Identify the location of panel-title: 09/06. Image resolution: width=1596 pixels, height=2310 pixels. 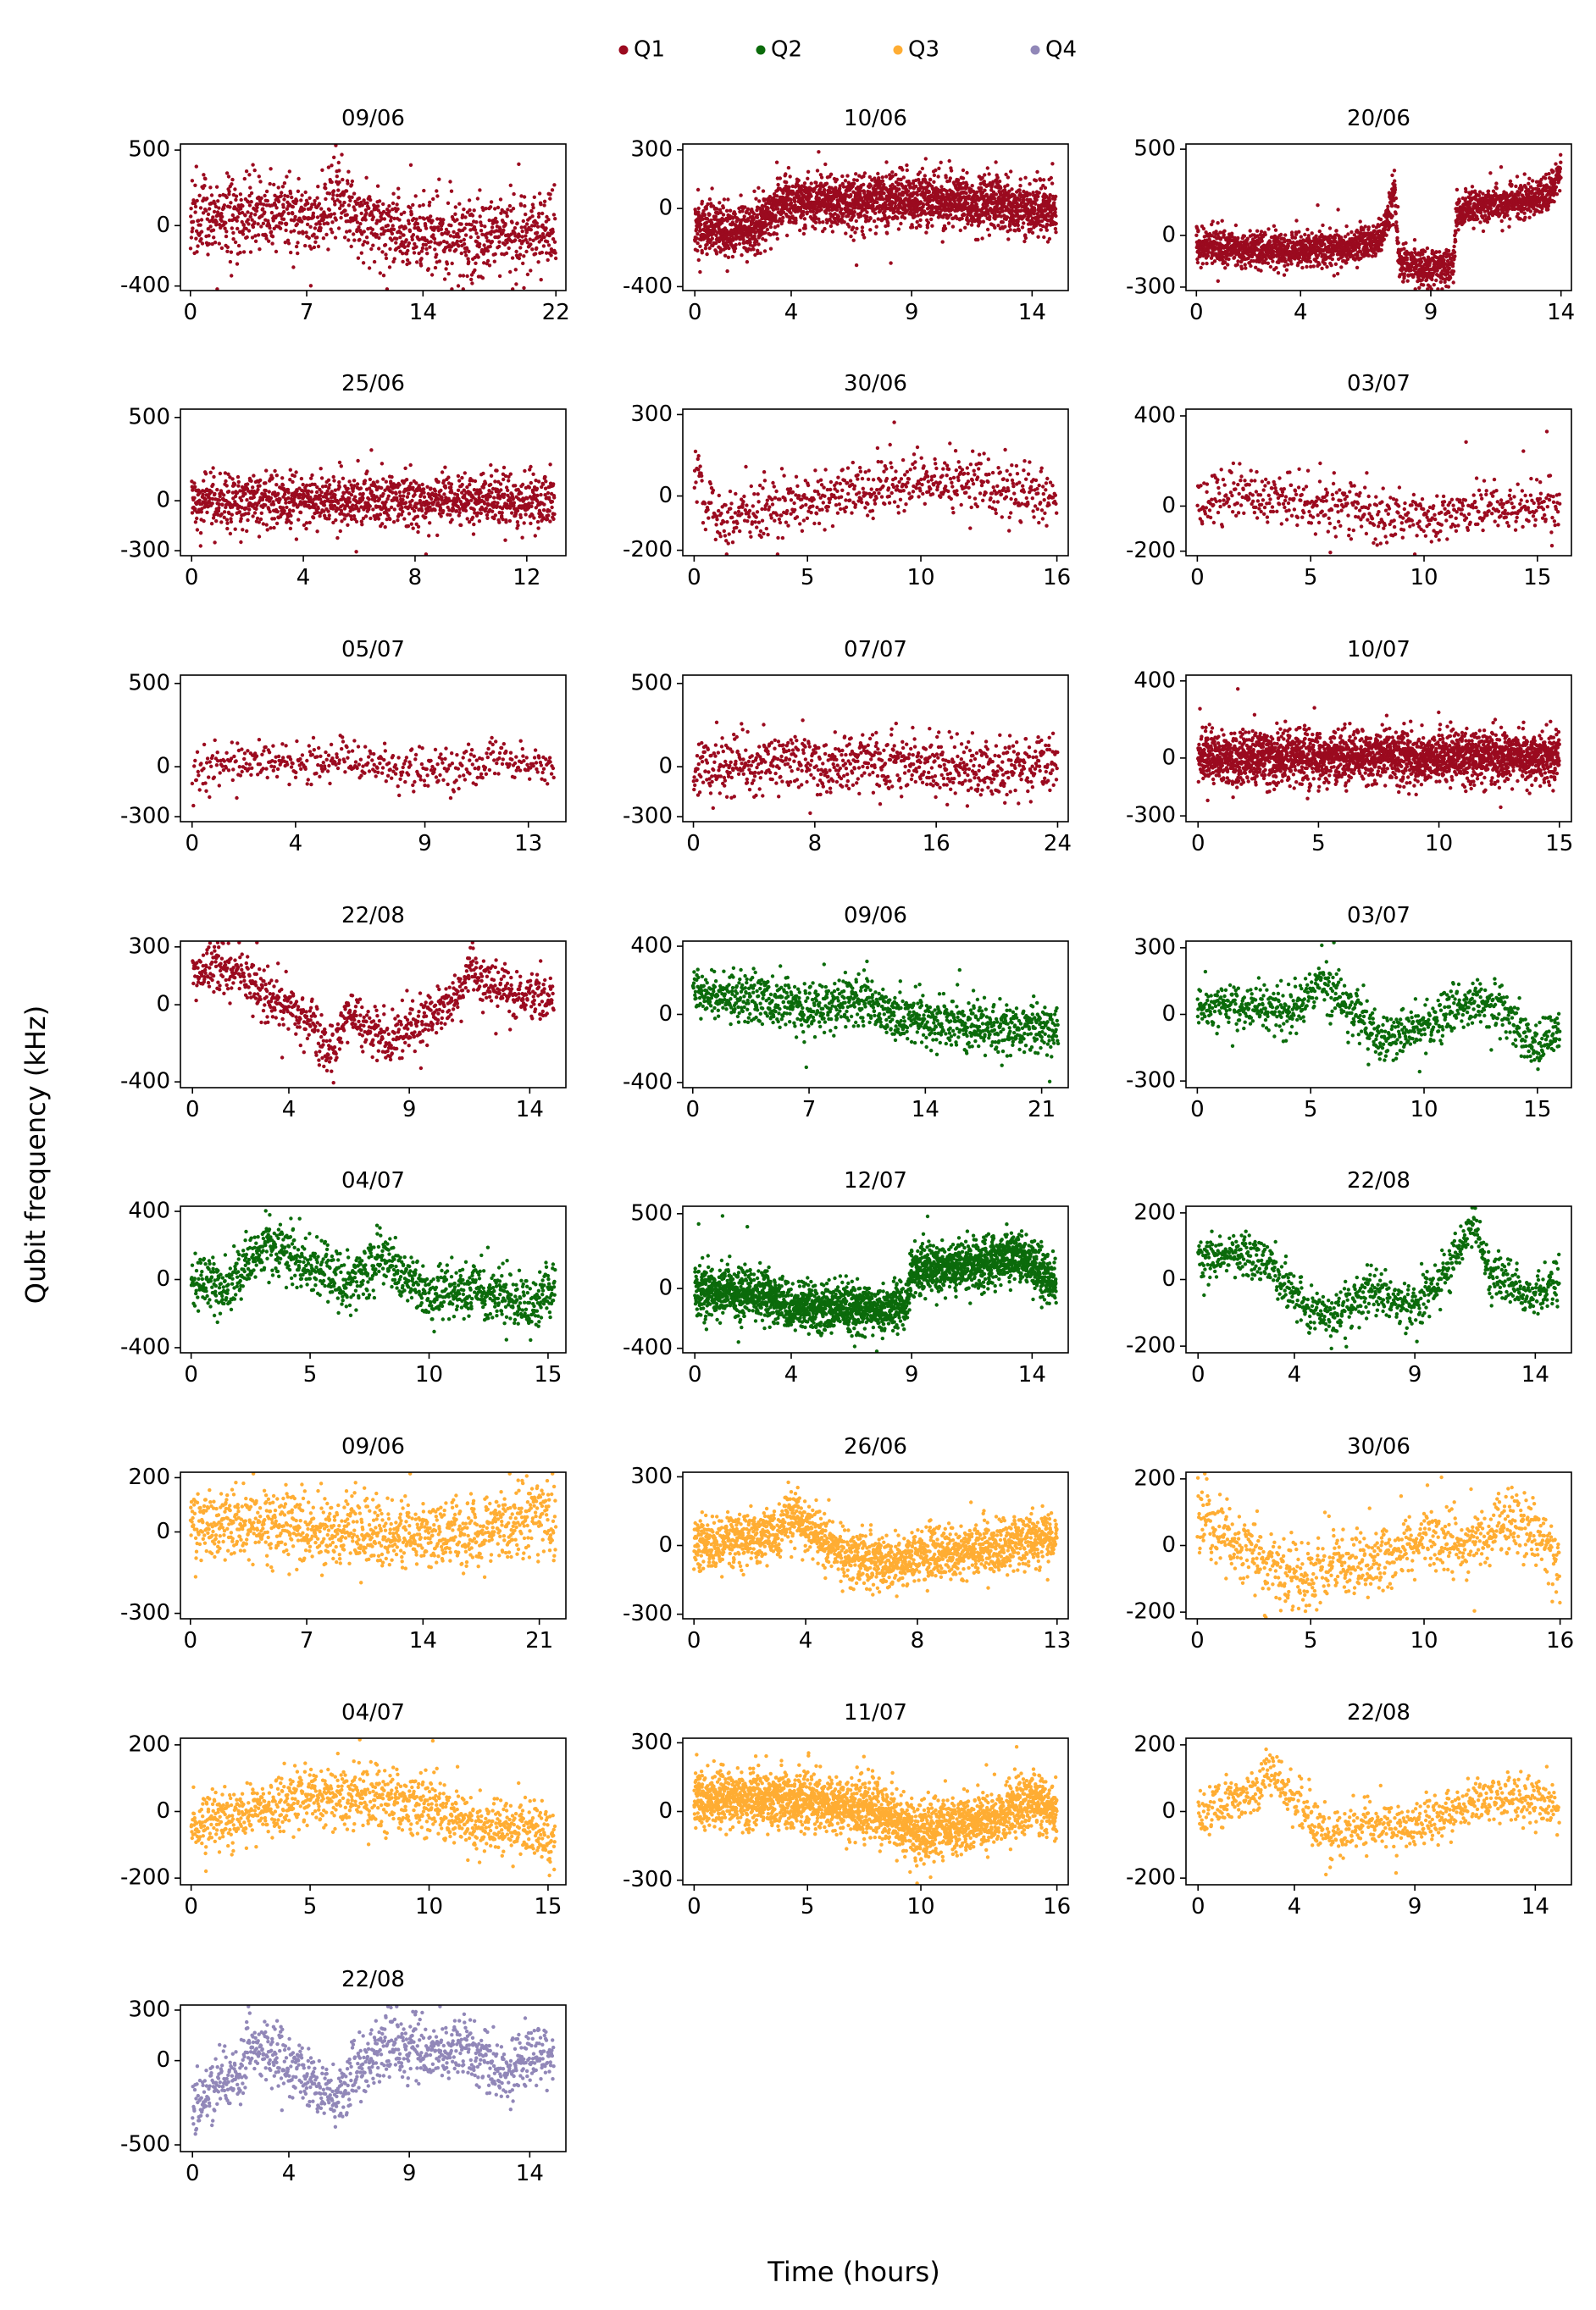
(373, 118).